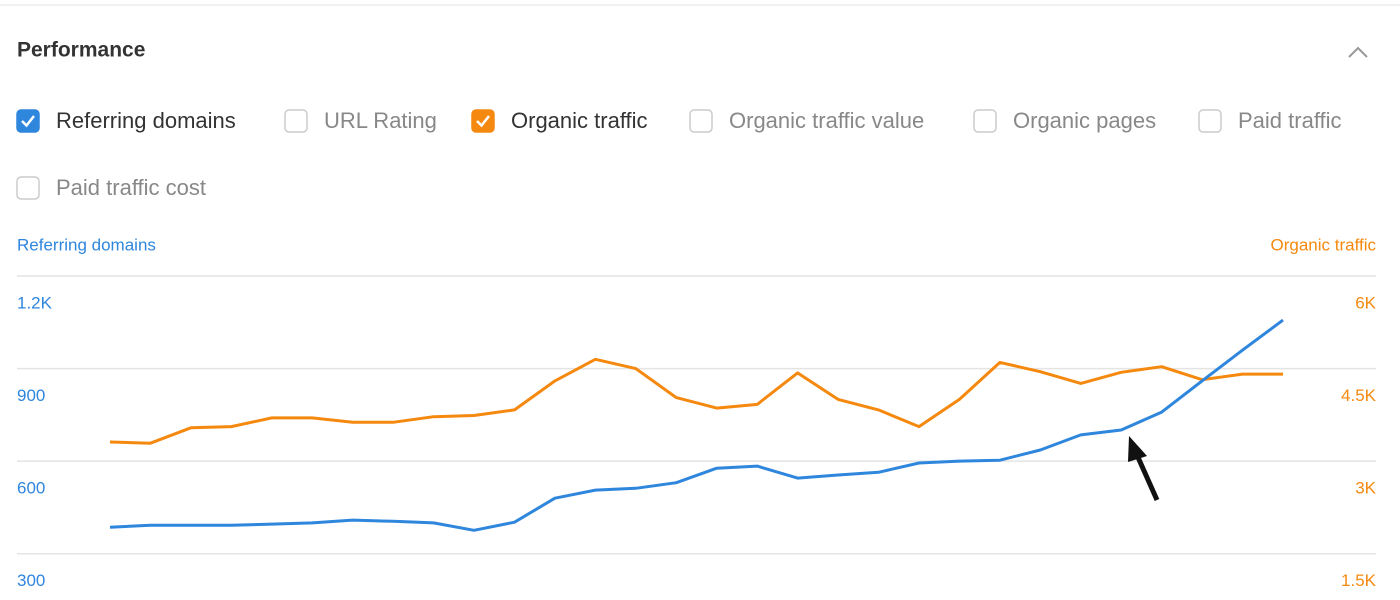 The image size is (1400, 600). I want to click on checkbox-label: Organic traffic value, so click(826, 120).